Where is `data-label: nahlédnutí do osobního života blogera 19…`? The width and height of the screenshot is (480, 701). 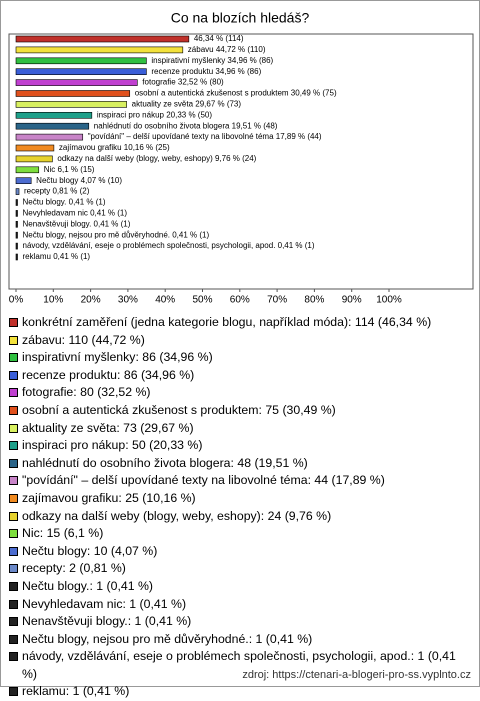 data-label: nahlédnutí do osobního života blogera 19… is located at coordinates (186, 125).